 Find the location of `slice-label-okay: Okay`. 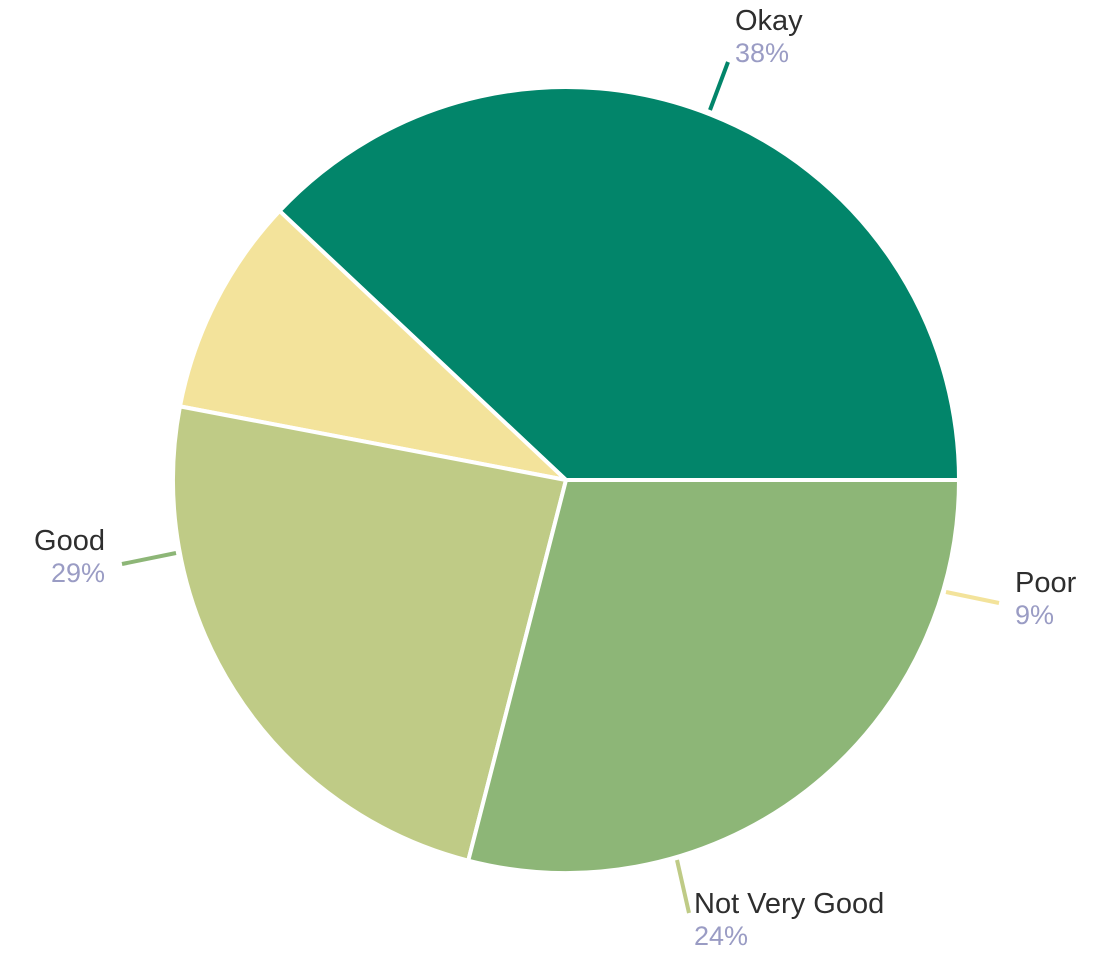

slice-label-okay: Okay is located at coordinates (769, 21).